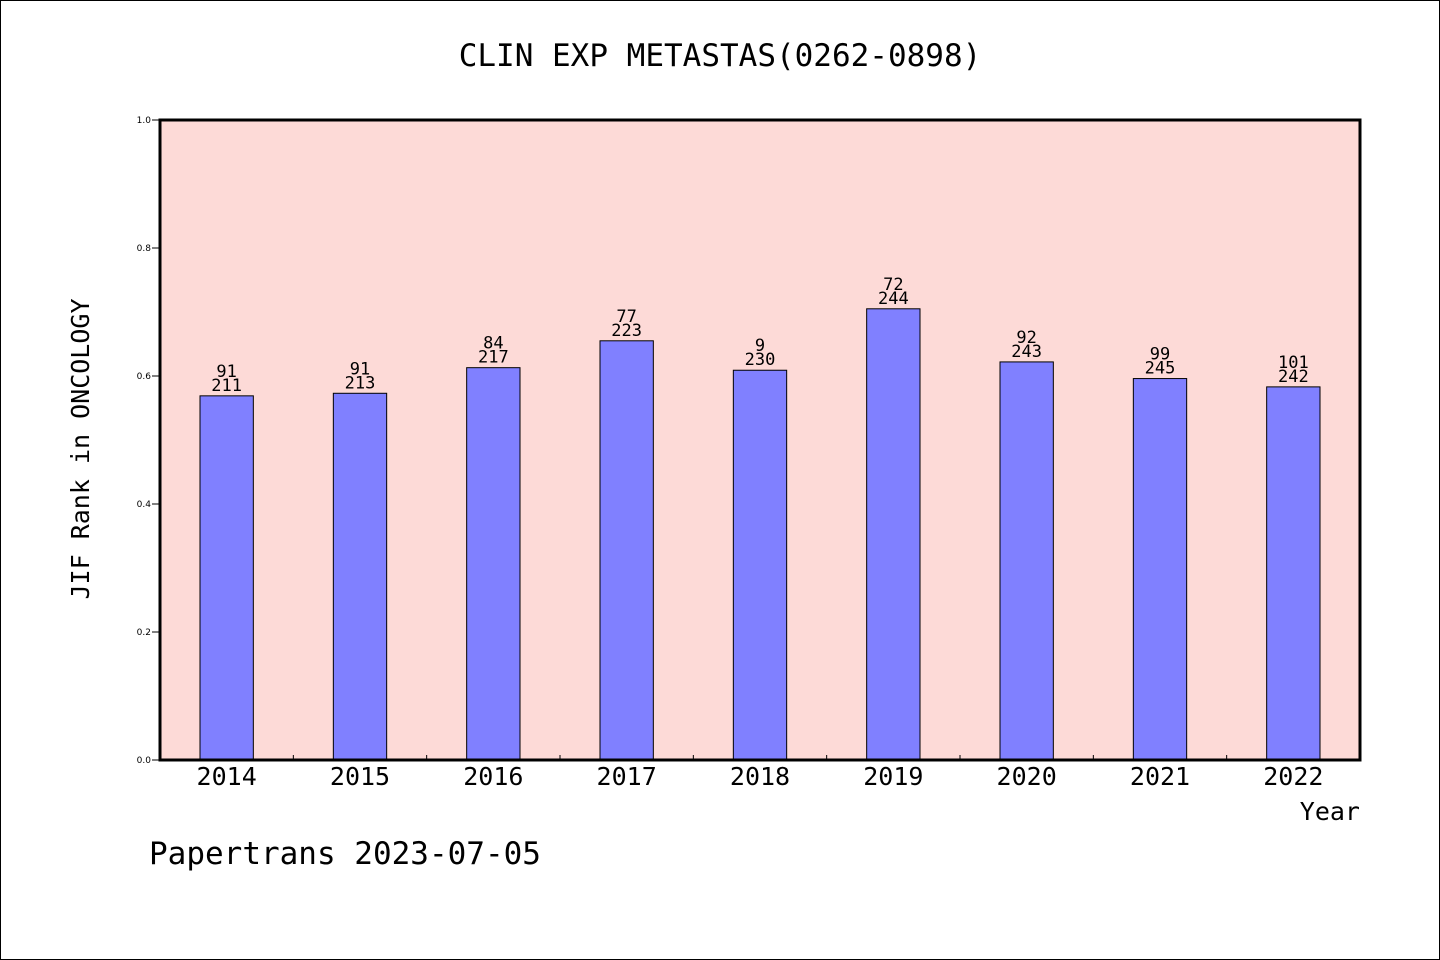  Describe the element at coordinates (360, 776) in the screenshot. I see `x-tick-label: 2015` at that location.